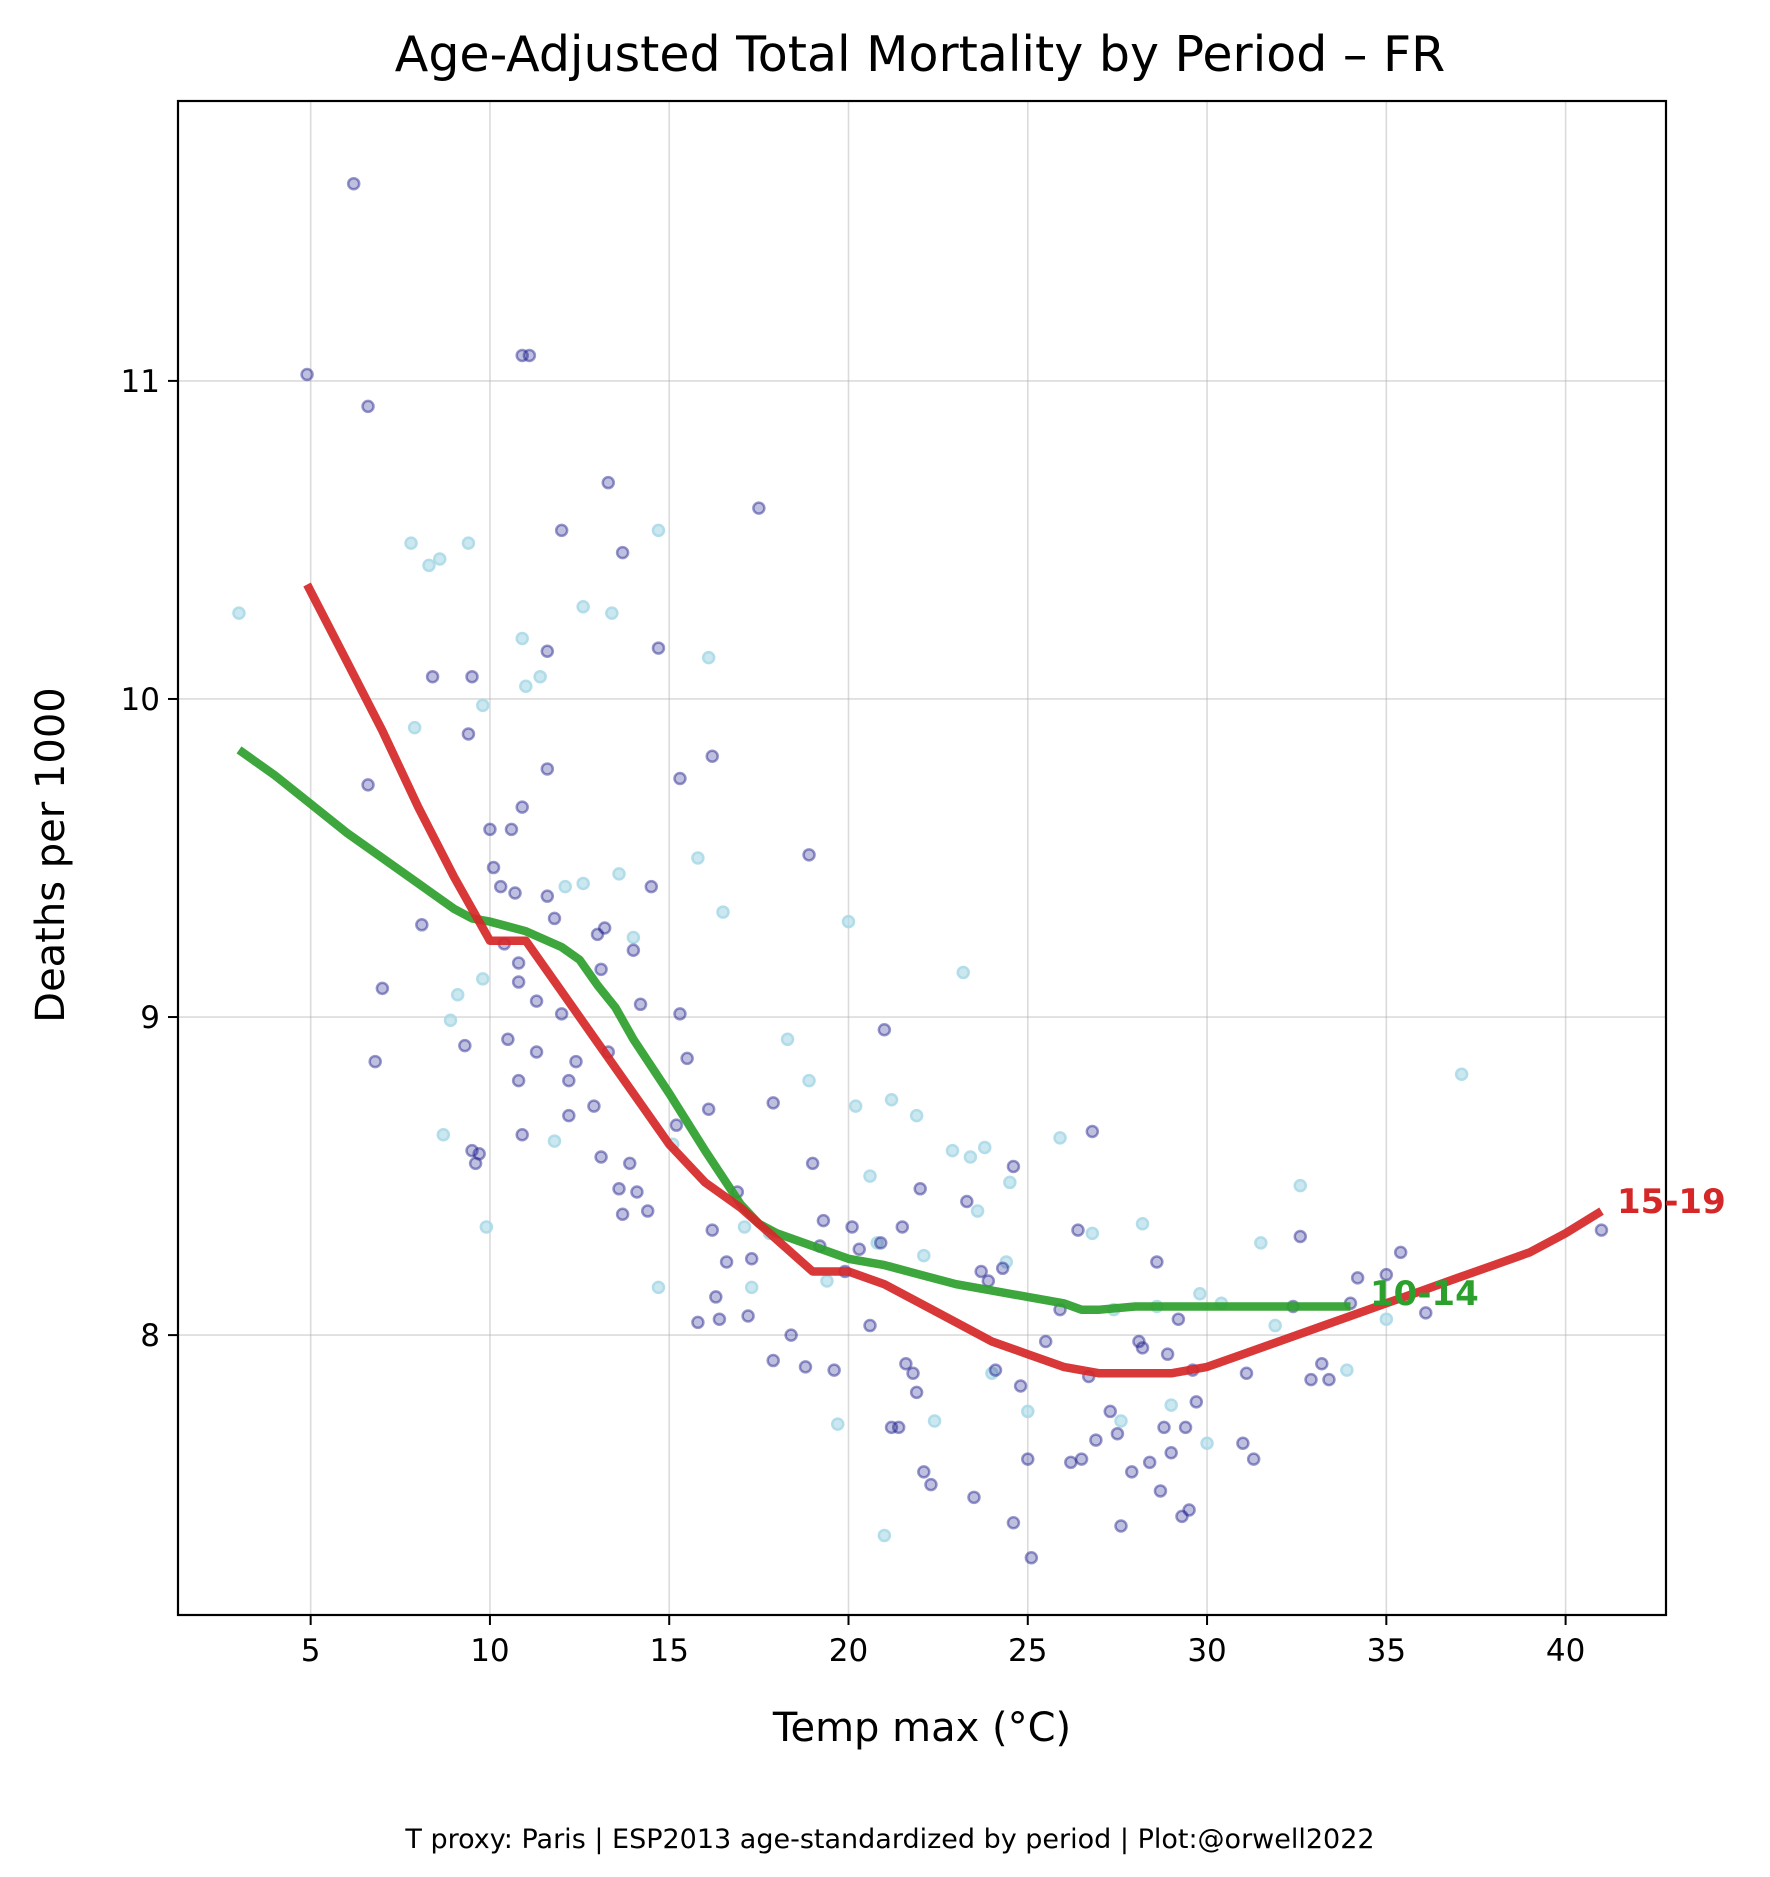  I want to click on y-tick-label: 8, so click(150, 1336).